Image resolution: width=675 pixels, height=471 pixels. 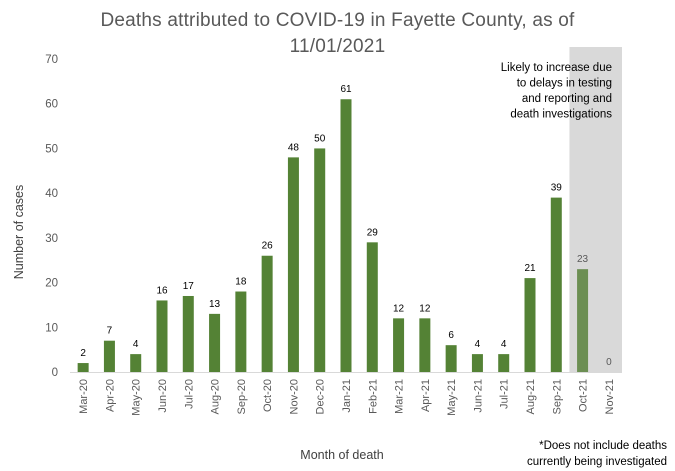 What do you see at coordinates (337, 46) in the screenshot?
I see `chart-title-line-2: 11/01/2021` at bounding box center [337, 46].